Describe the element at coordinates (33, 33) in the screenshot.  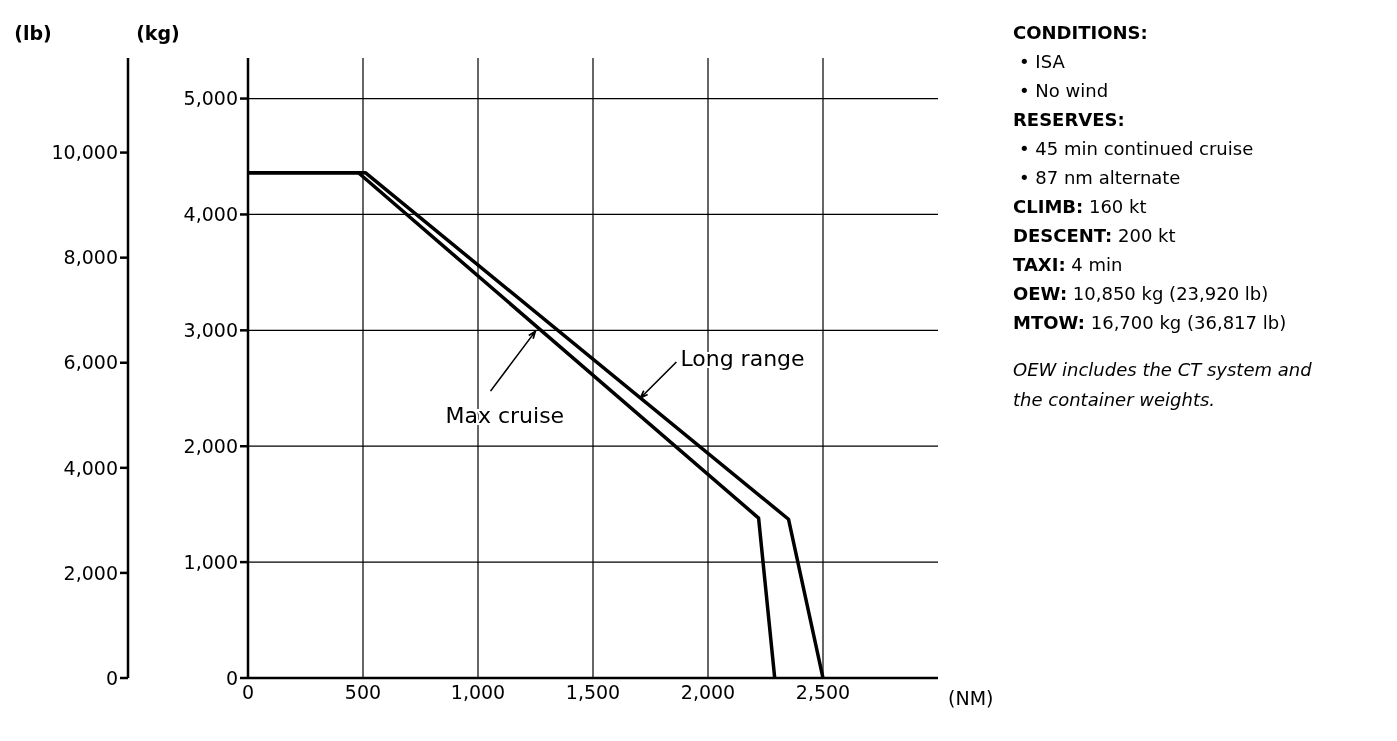
I see `y2-axis-title: (lb)` at that location.